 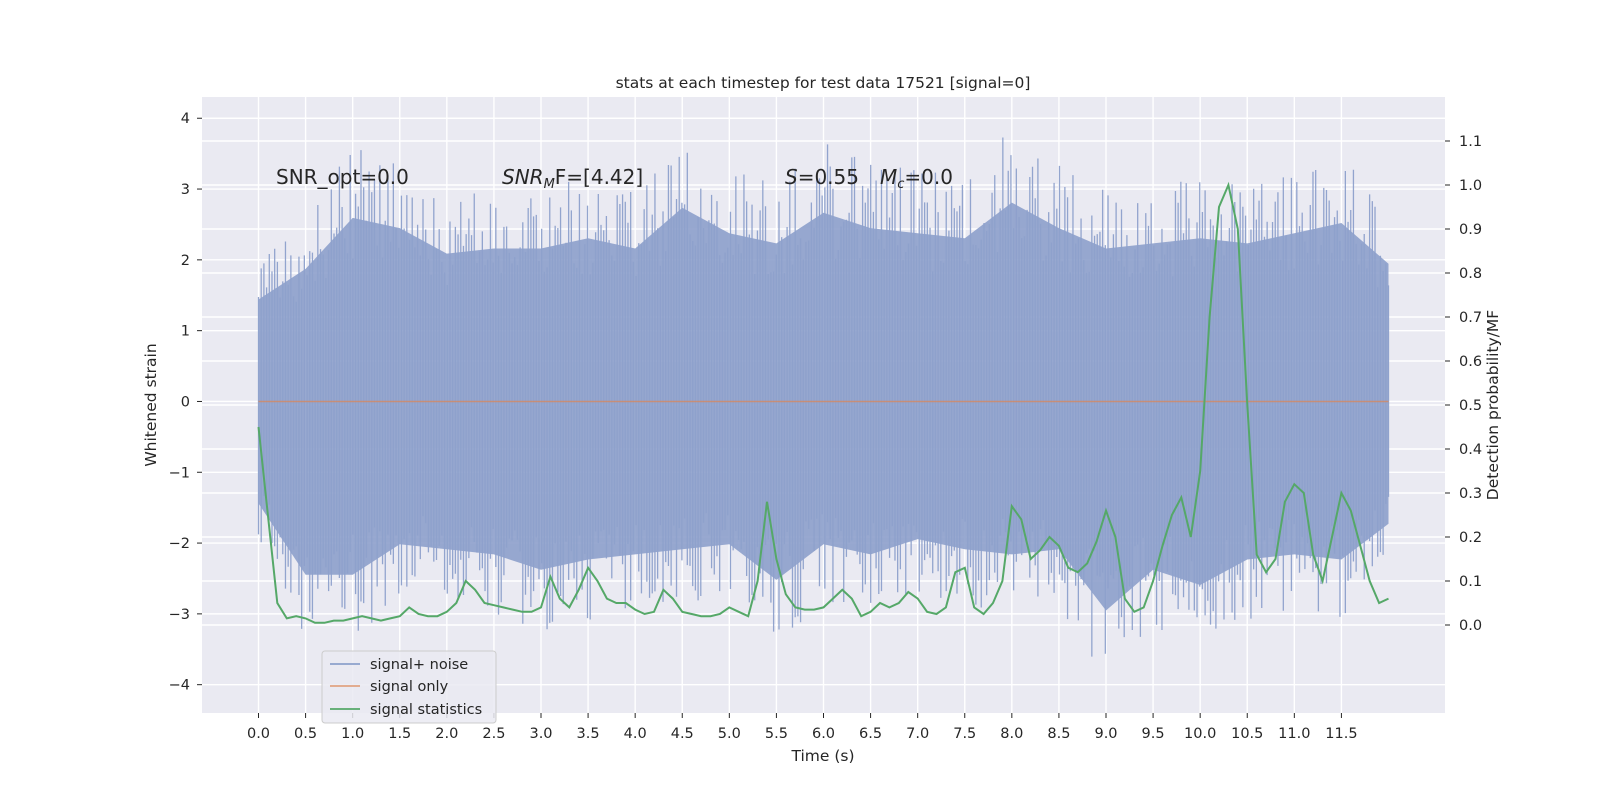 What do you see at coordinates (185, 190) in the screenshot?
I see `y-tick-label: 3` at bounding box center [185, 190].